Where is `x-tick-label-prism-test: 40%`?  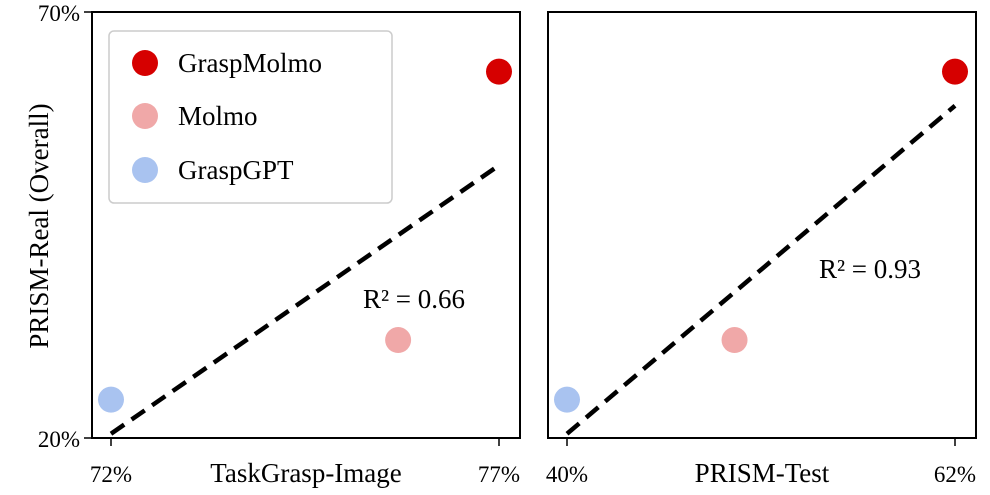 x-tick-label-prism-test: 40% is located at coordinates (567, 474).